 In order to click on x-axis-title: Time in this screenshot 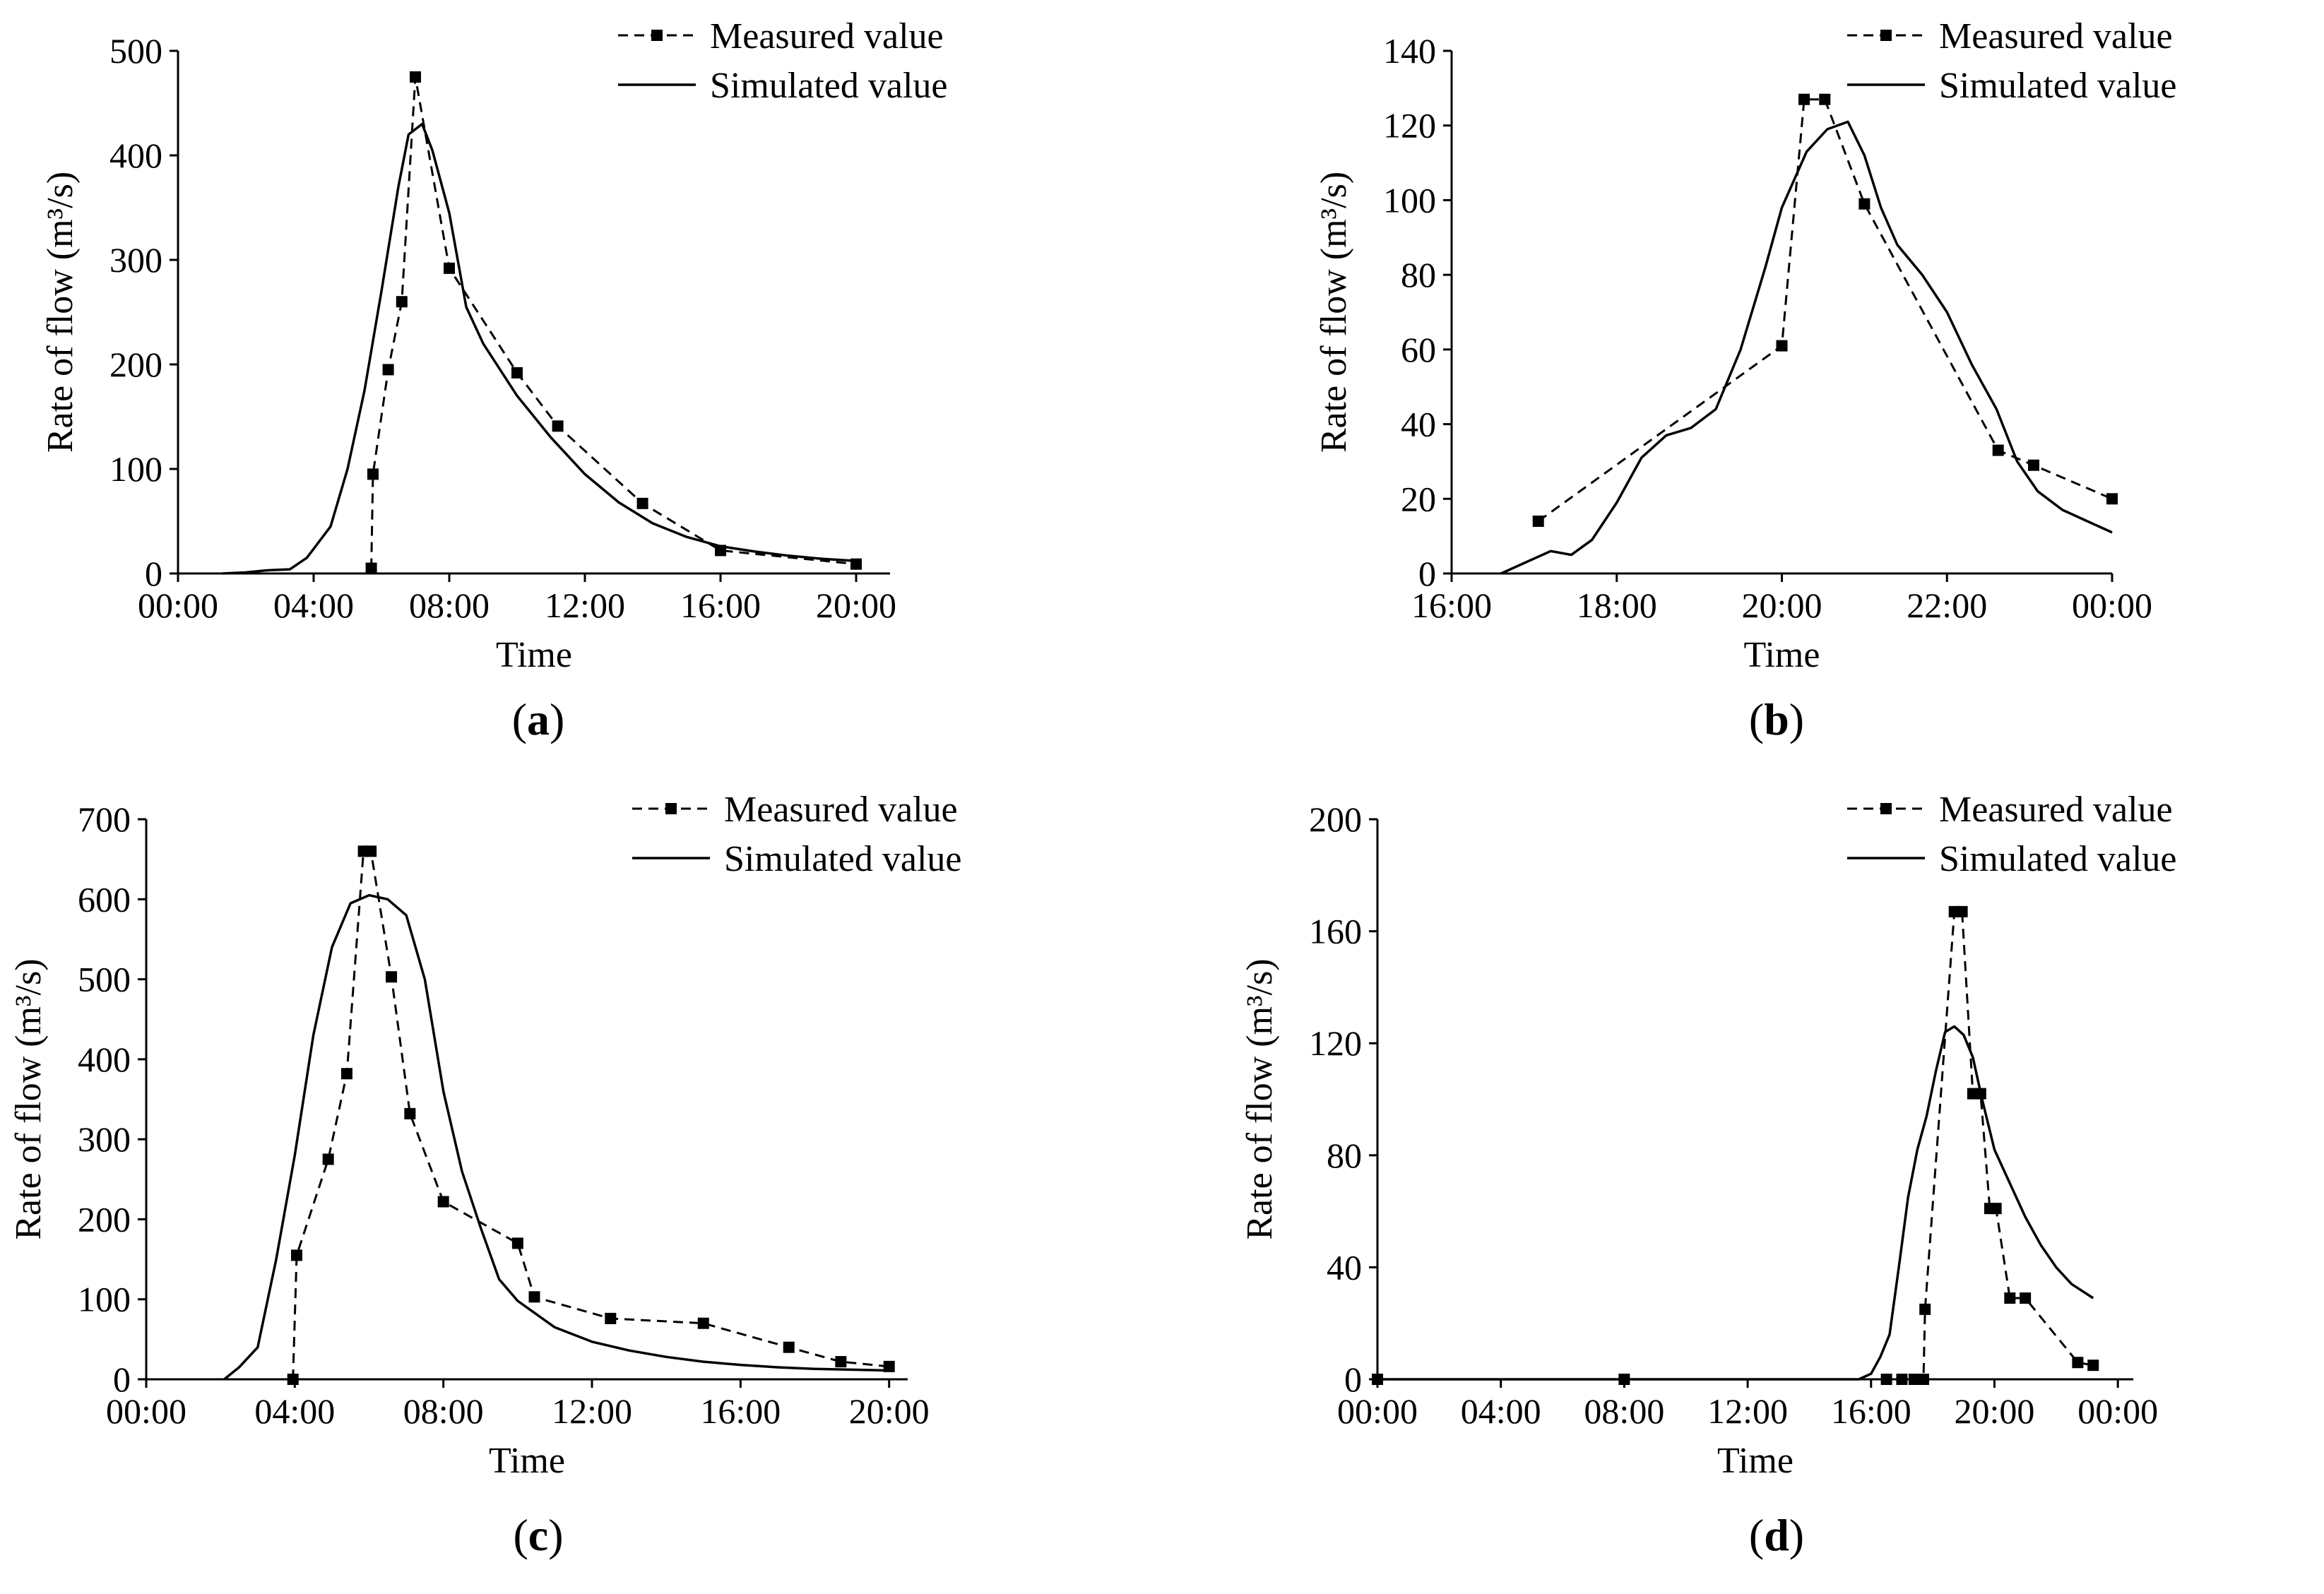, I will do `click(1756, 1461)`.